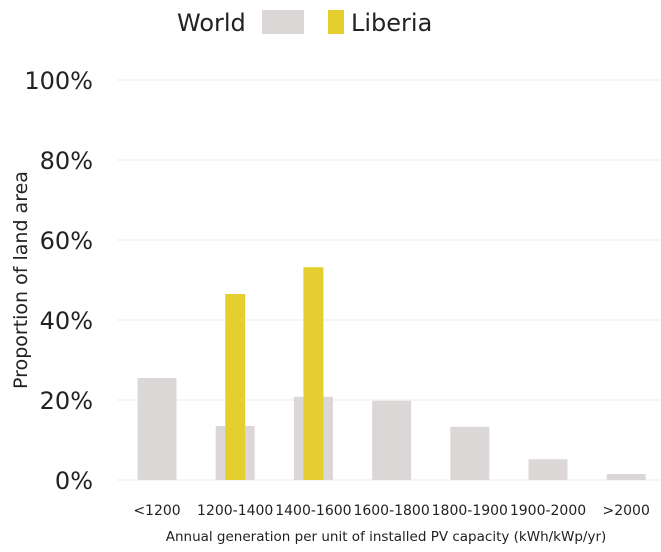  Describe the element at coordinates (66, 321) in the screenshot. I see `y-tick-label: 40%` at that location.